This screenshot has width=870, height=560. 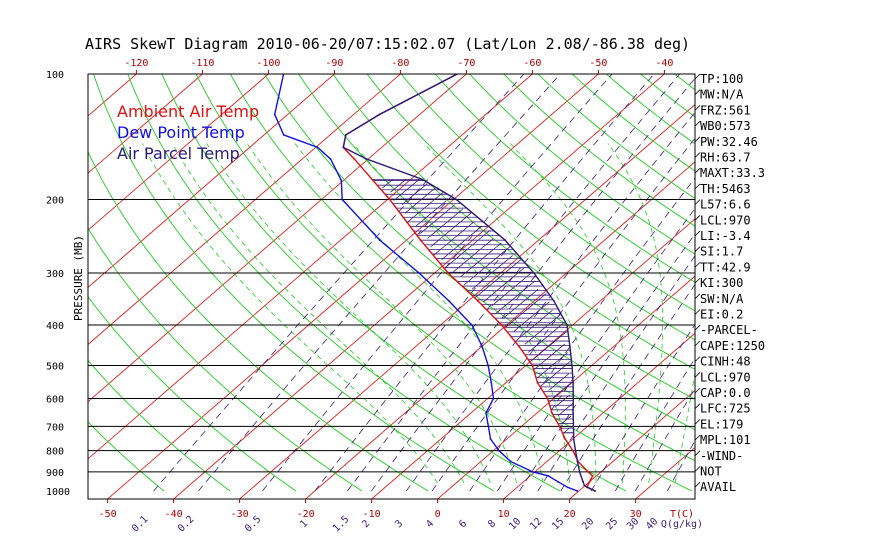 I want to click on index-item: LI:-3.4, so click(x=725, y=236).